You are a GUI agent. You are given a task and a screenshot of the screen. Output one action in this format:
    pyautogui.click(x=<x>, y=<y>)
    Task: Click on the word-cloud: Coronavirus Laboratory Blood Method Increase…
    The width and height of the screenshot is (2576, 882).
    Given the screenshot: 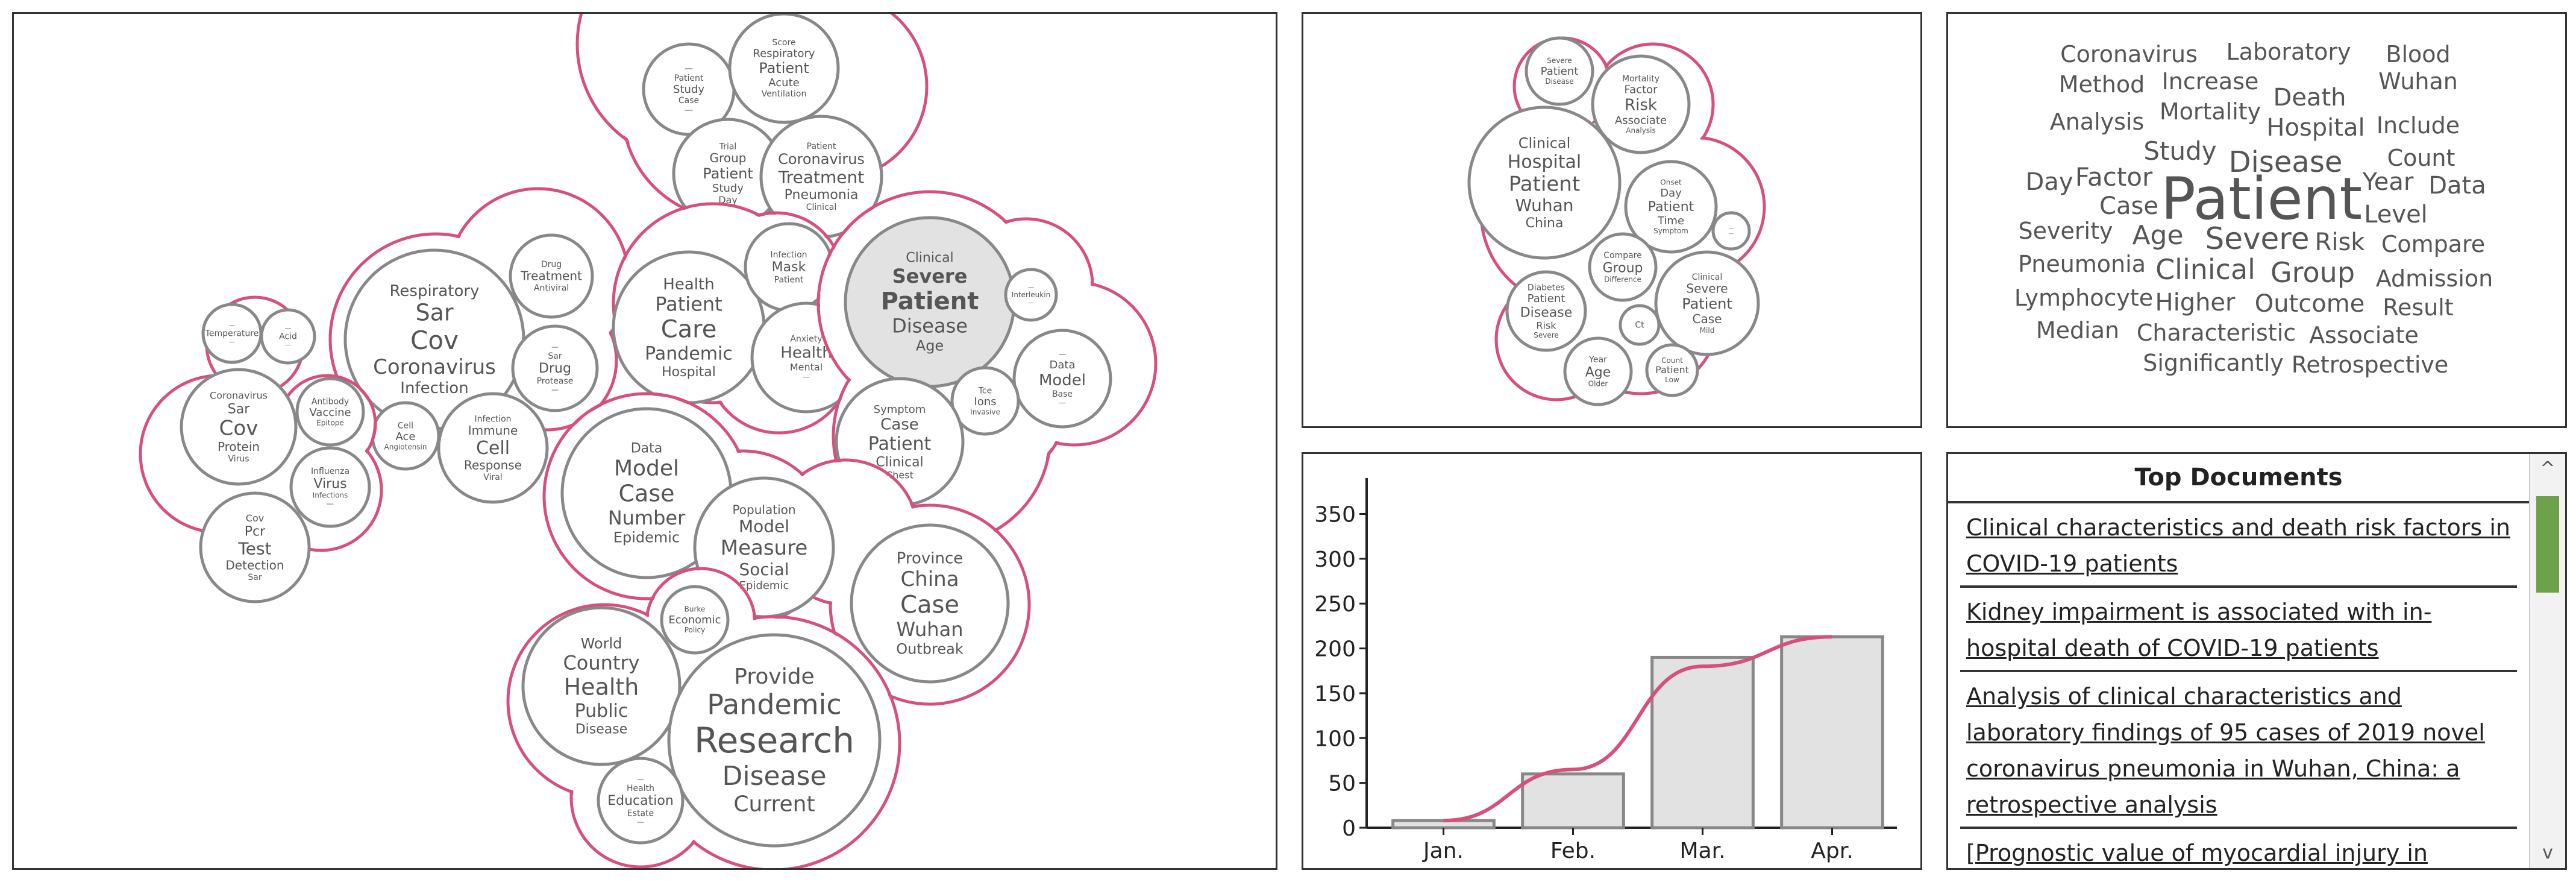 What is the action you would take?
    pyautogui.click(x=2257, y=221)
    